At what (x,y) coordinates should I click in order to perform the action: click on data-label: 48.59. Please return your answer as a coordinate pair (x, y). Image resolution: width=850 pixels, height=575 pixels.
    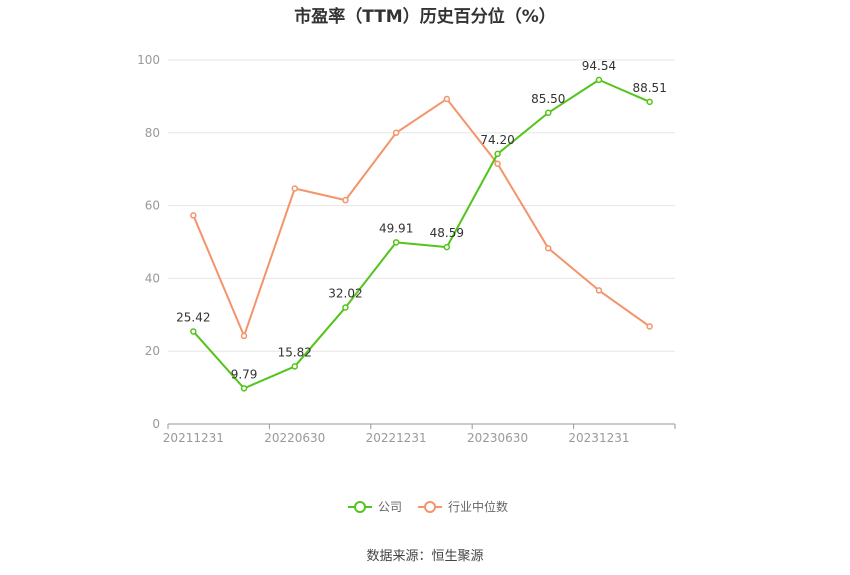
    Looking at the image, I should click on (447, 233).